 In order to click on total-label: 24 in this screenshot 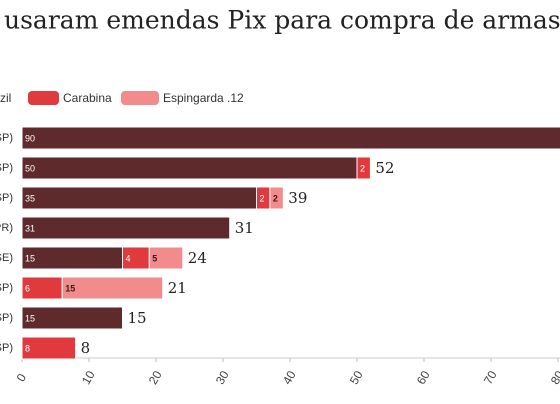, I will do `click(197, 258)`.